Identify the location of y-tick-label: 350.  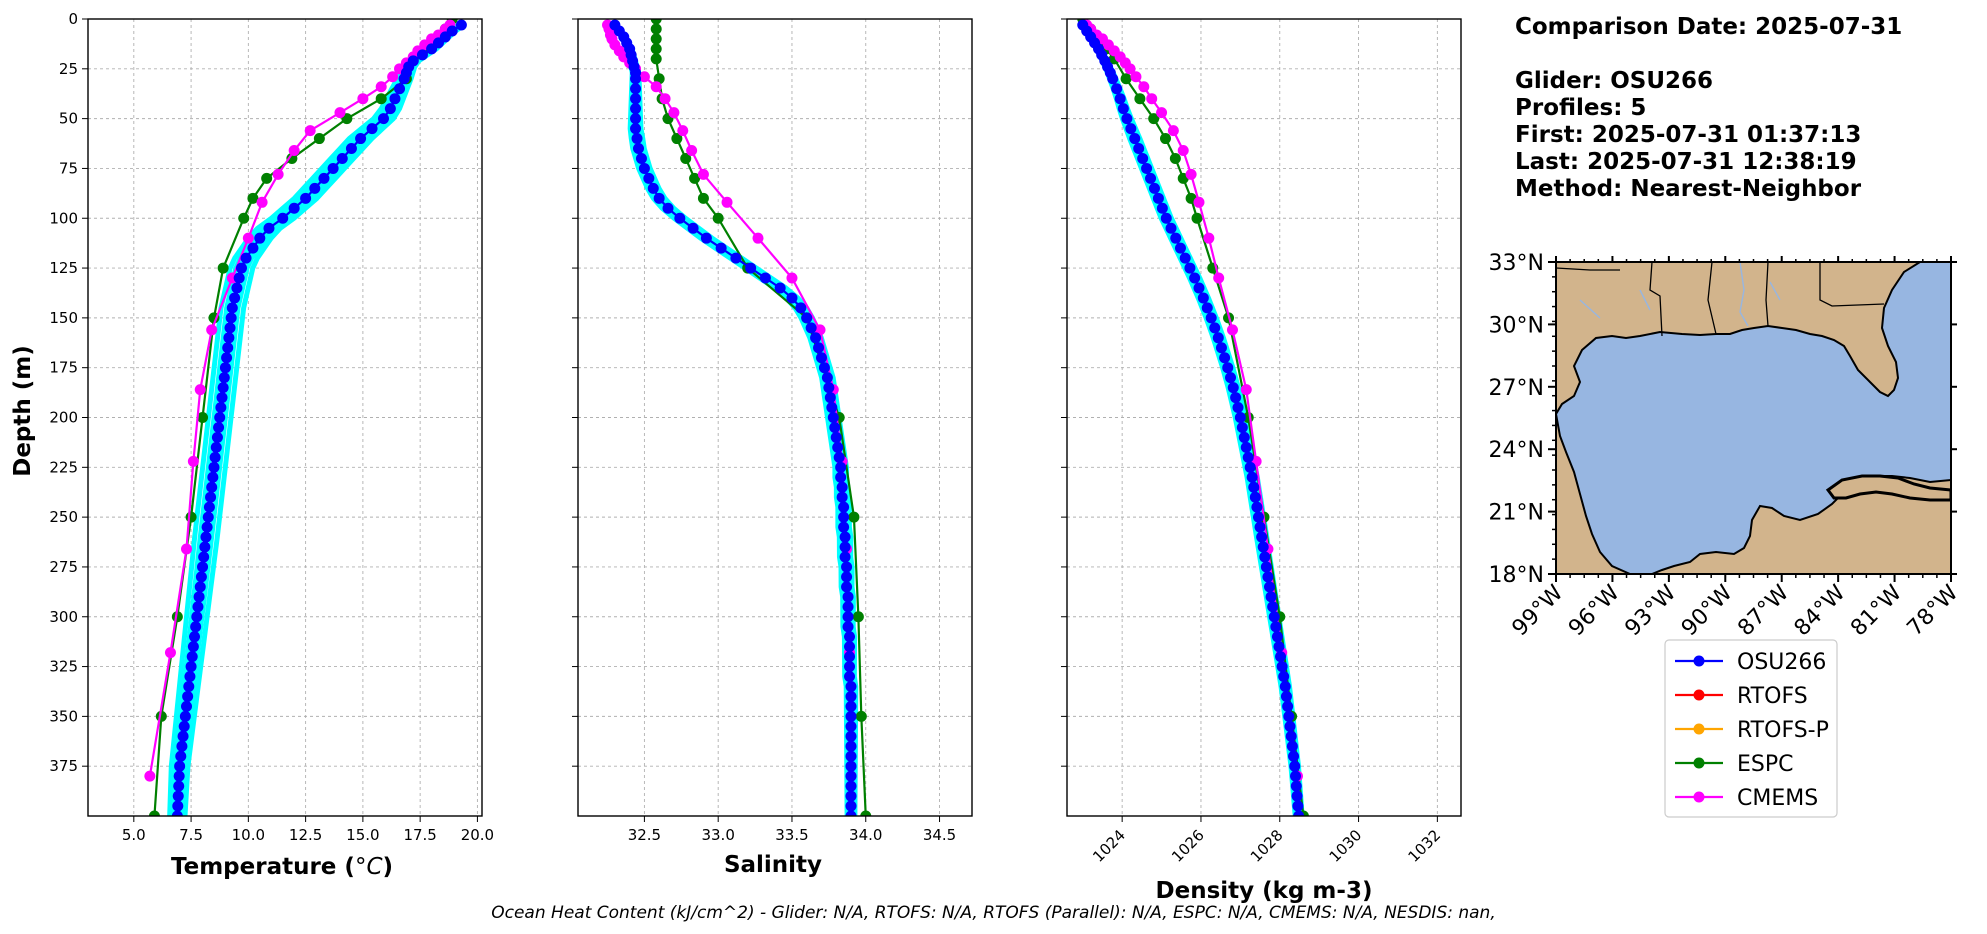
(63, 716).